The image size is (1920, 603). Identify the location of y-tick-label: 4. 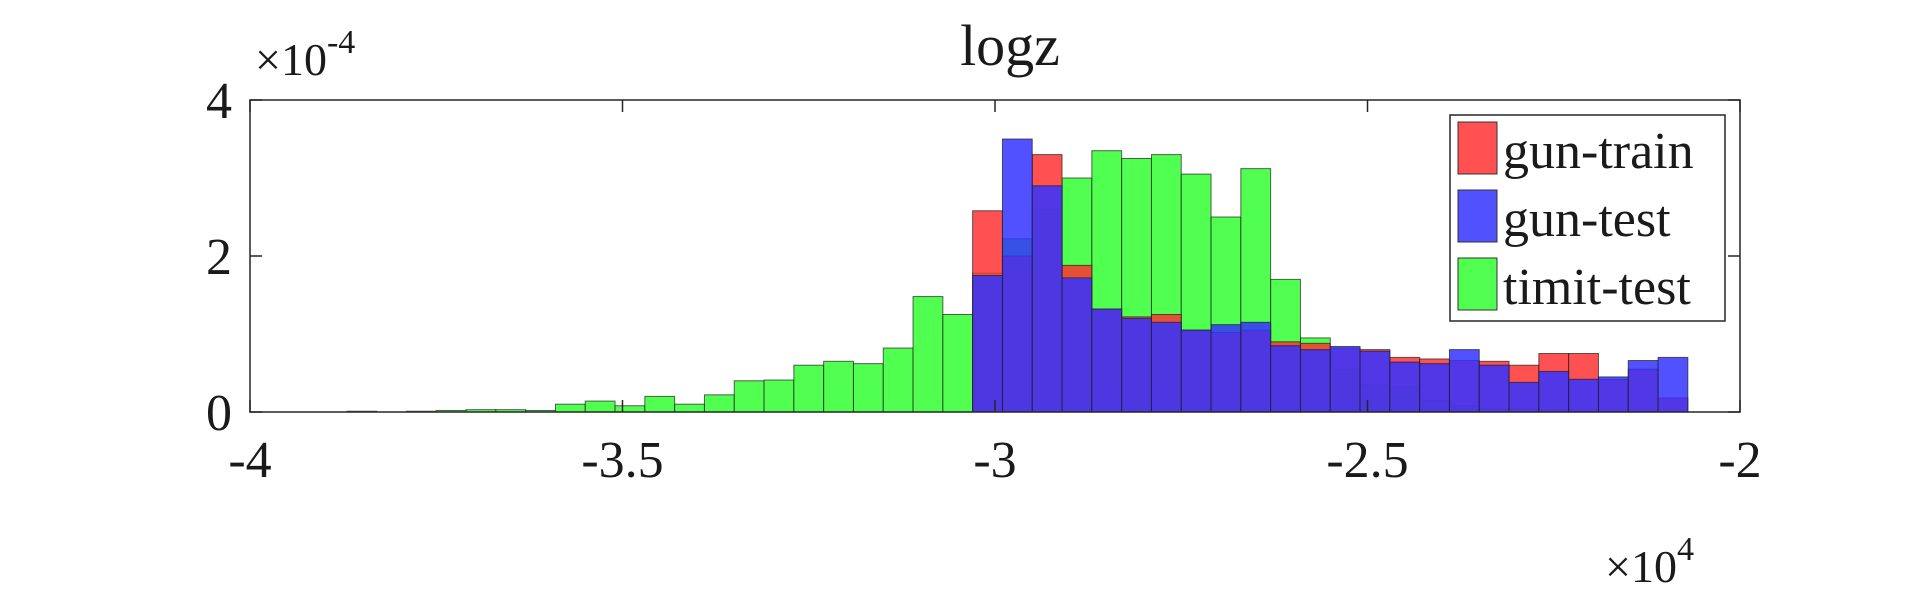
(219, 101).